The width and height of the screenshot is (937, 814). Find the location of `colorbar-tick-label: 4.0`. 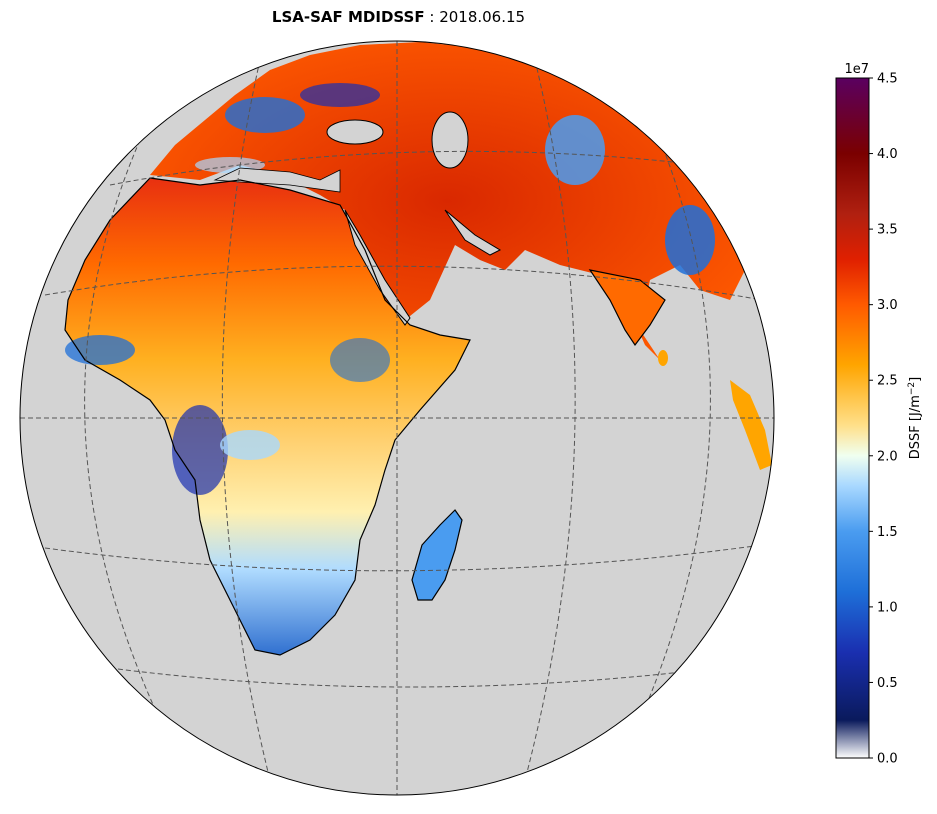

colorbar-tick-label: 4.0 is located at coordinates (887, 154).